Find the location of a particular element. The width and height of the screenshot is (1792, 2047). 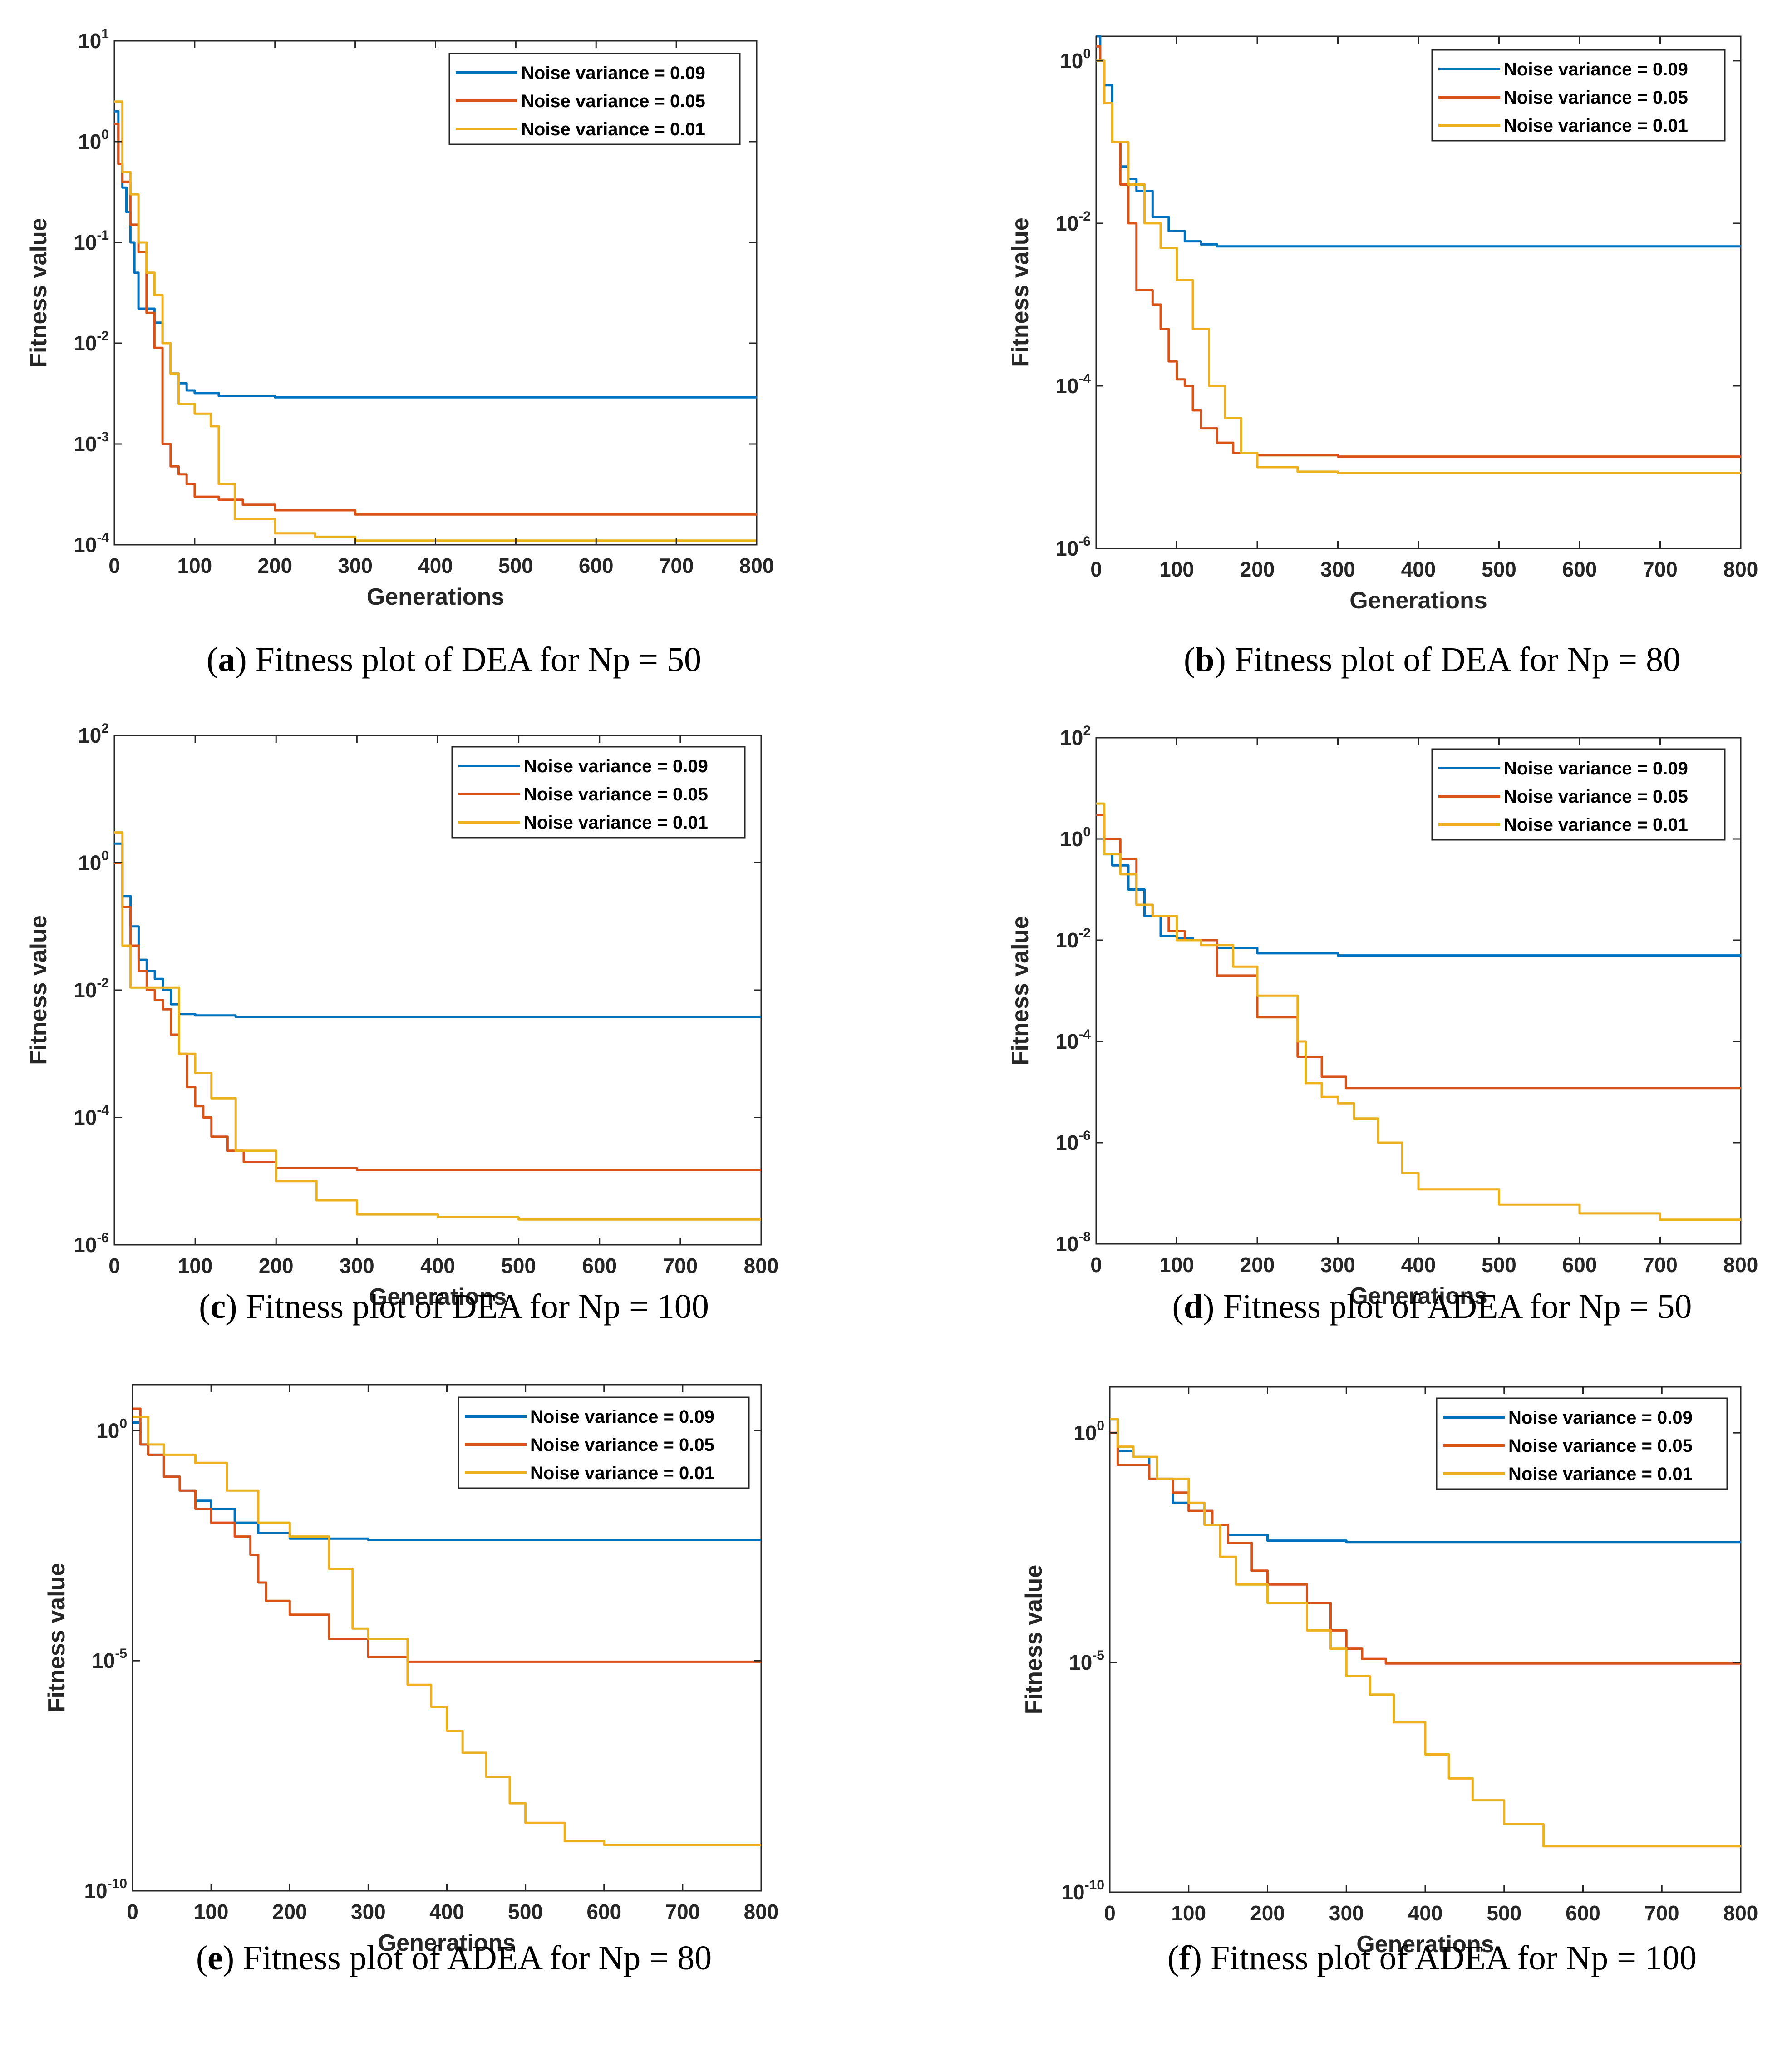

y-tick-label: 10⁻⁶ is located at coordinates (1073, 1141).